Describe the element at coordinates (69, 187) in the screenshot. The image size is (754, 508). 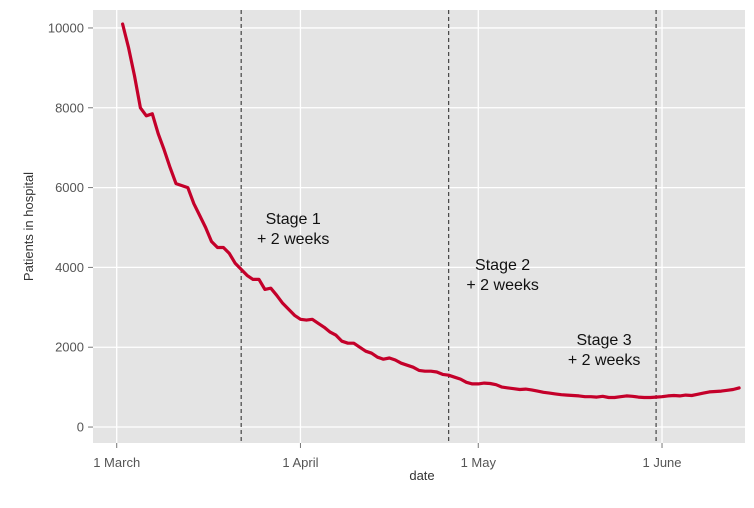
I see `y-tick-label: 6000` at that location.